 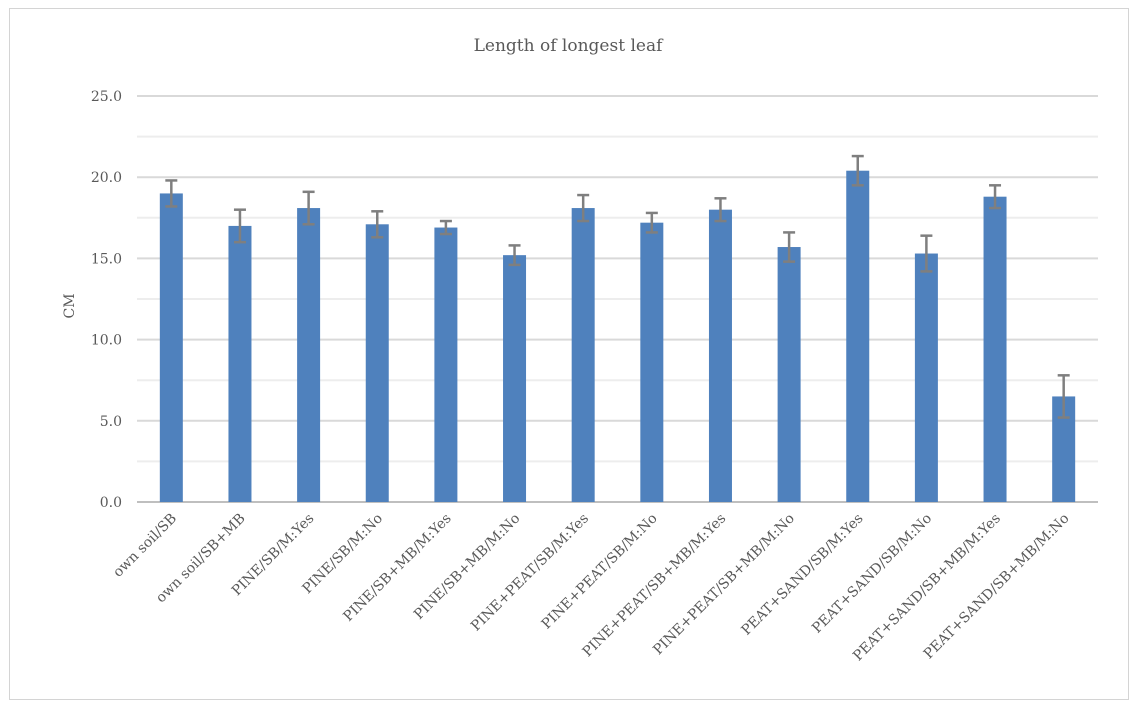 I want to click on y-axis-ticks: 0.0 5.0 10.0 15.0 20.0 25.0, so click(x=106, y=300).